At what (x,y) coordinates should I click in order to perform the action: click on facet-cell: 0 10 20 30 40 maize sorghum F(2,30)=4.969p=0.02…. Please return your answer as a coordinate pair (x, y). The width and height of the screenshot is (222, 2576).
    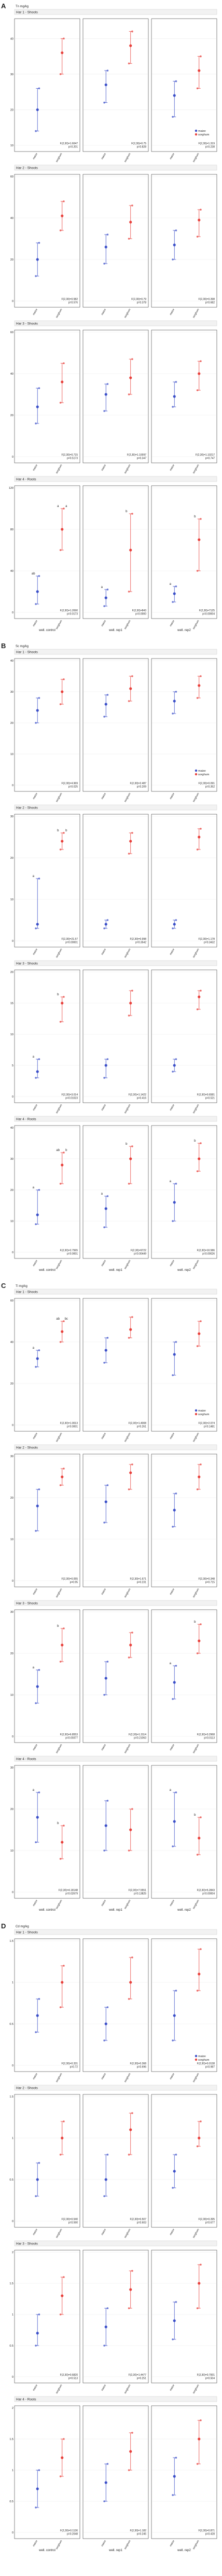
    Looking at the image, I should click on (45, 730).